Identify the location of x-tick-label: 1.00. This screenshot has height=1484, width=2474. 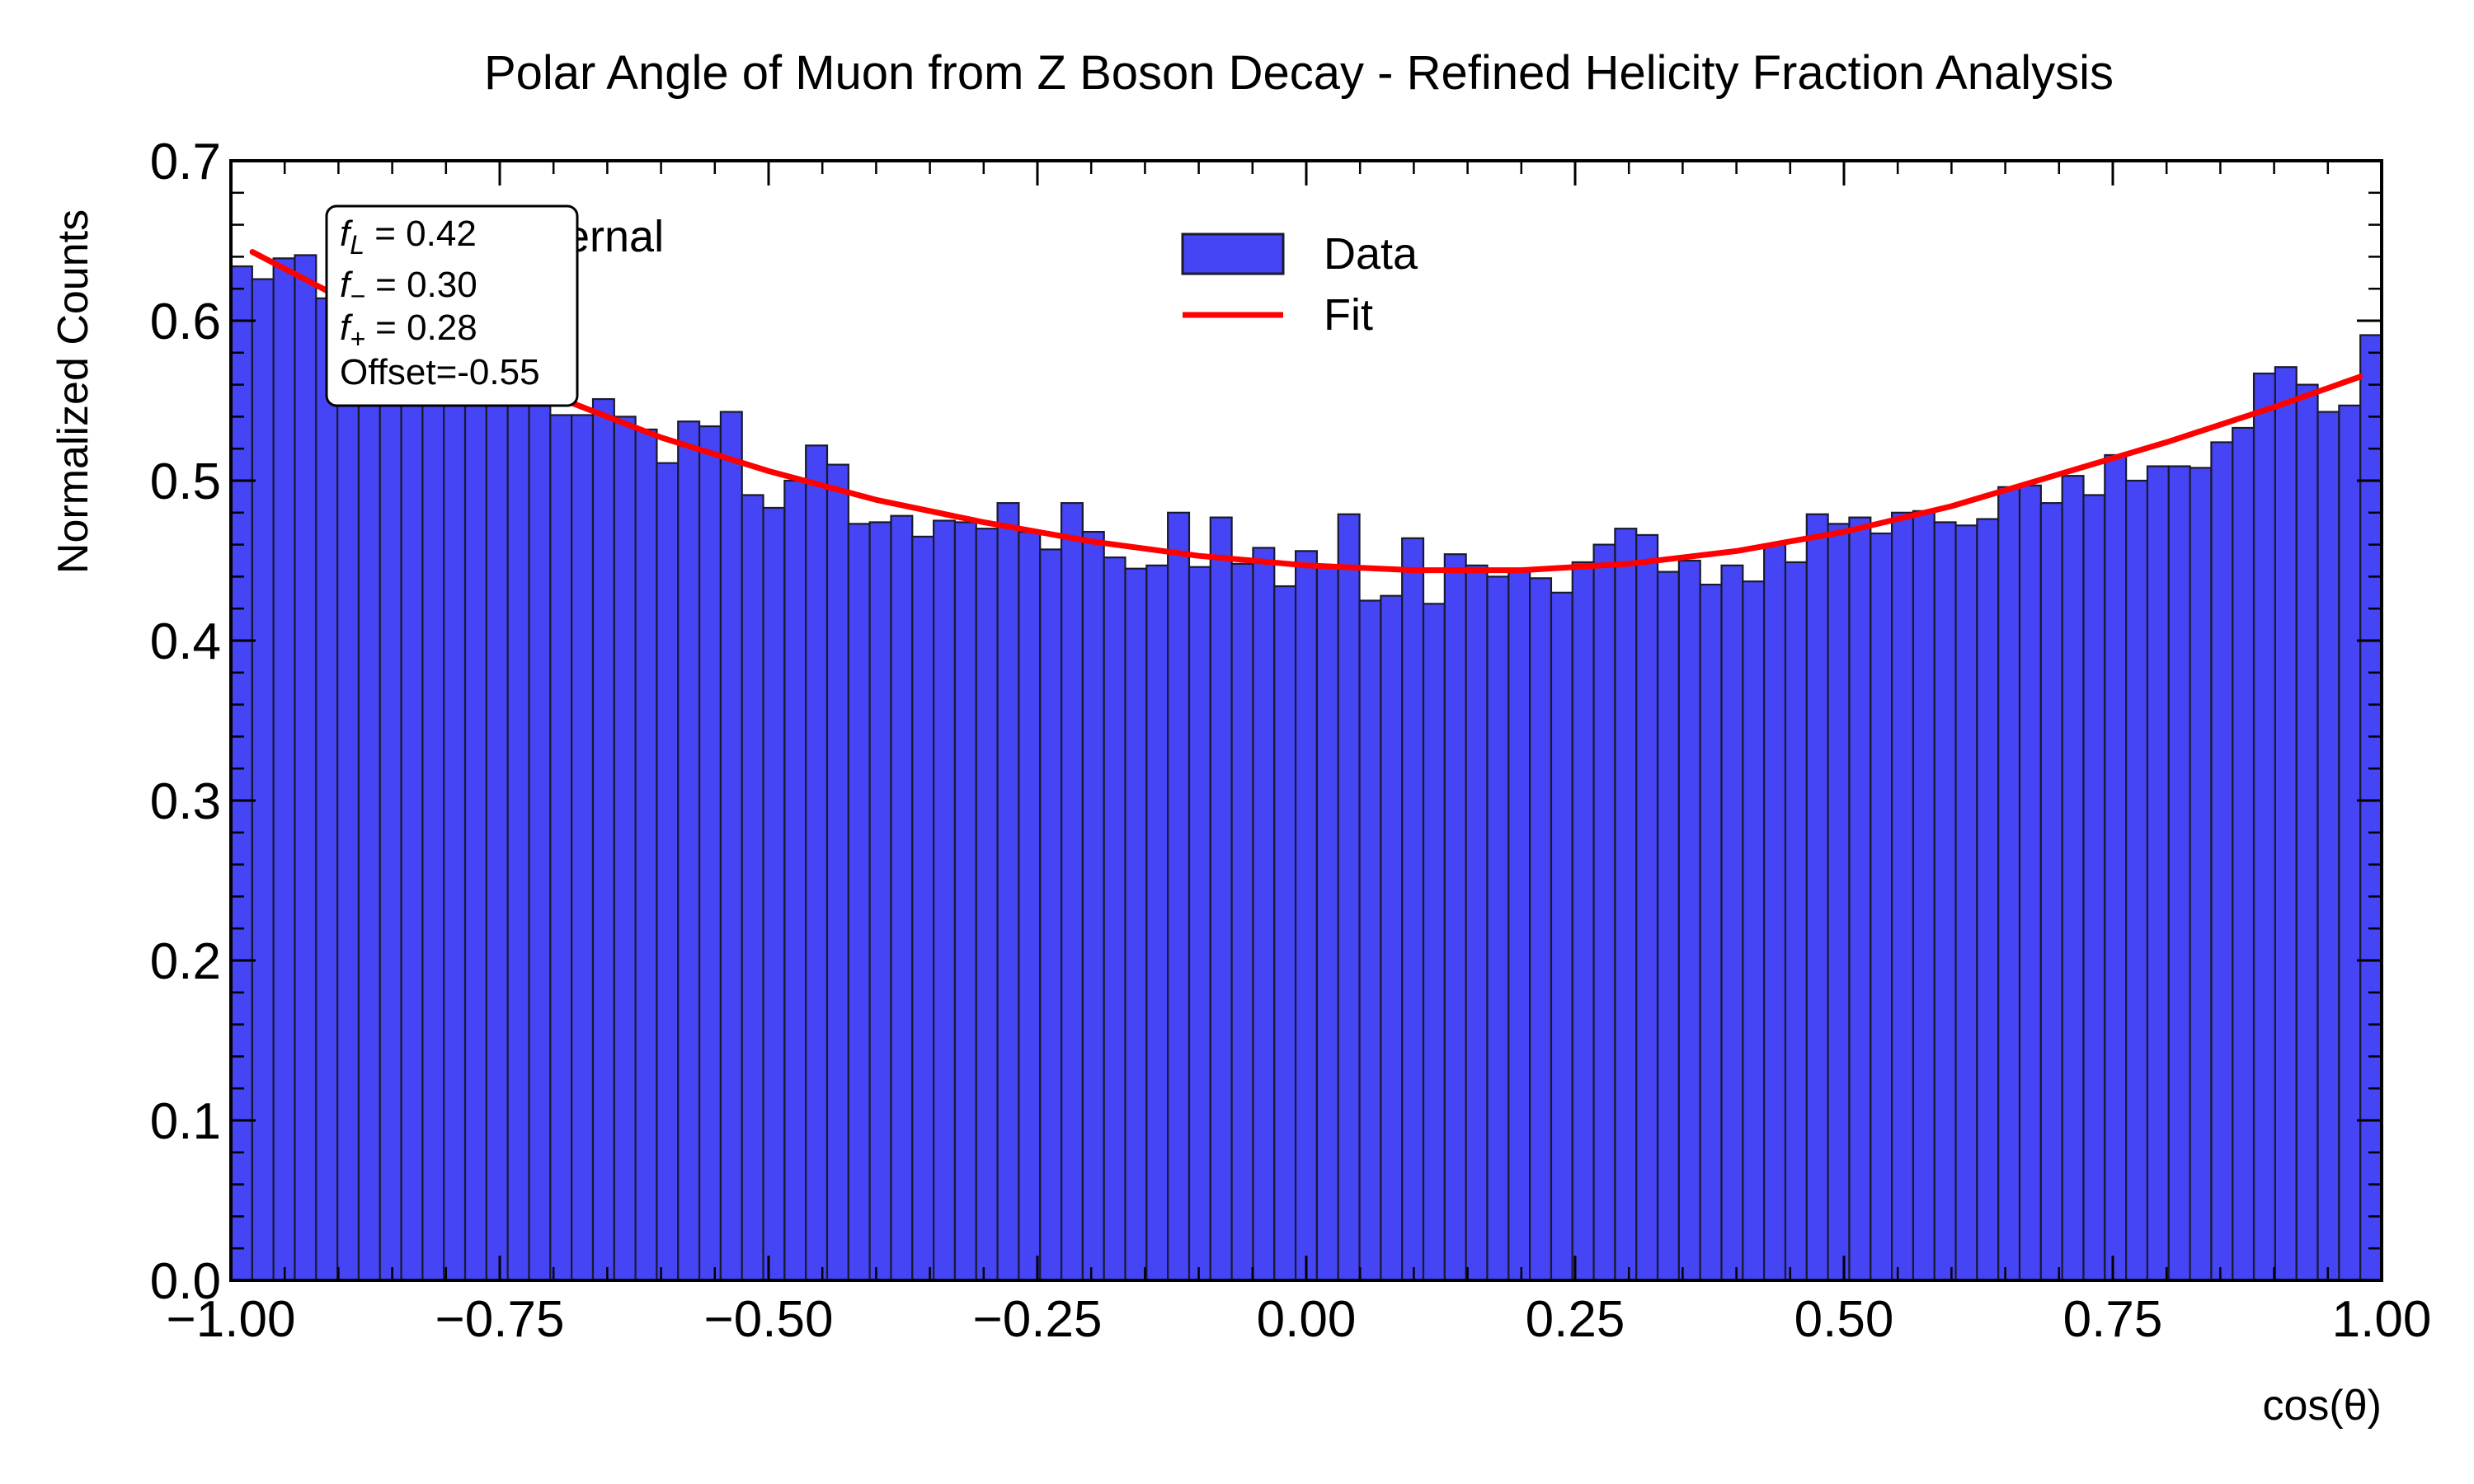
(2382, 1319).